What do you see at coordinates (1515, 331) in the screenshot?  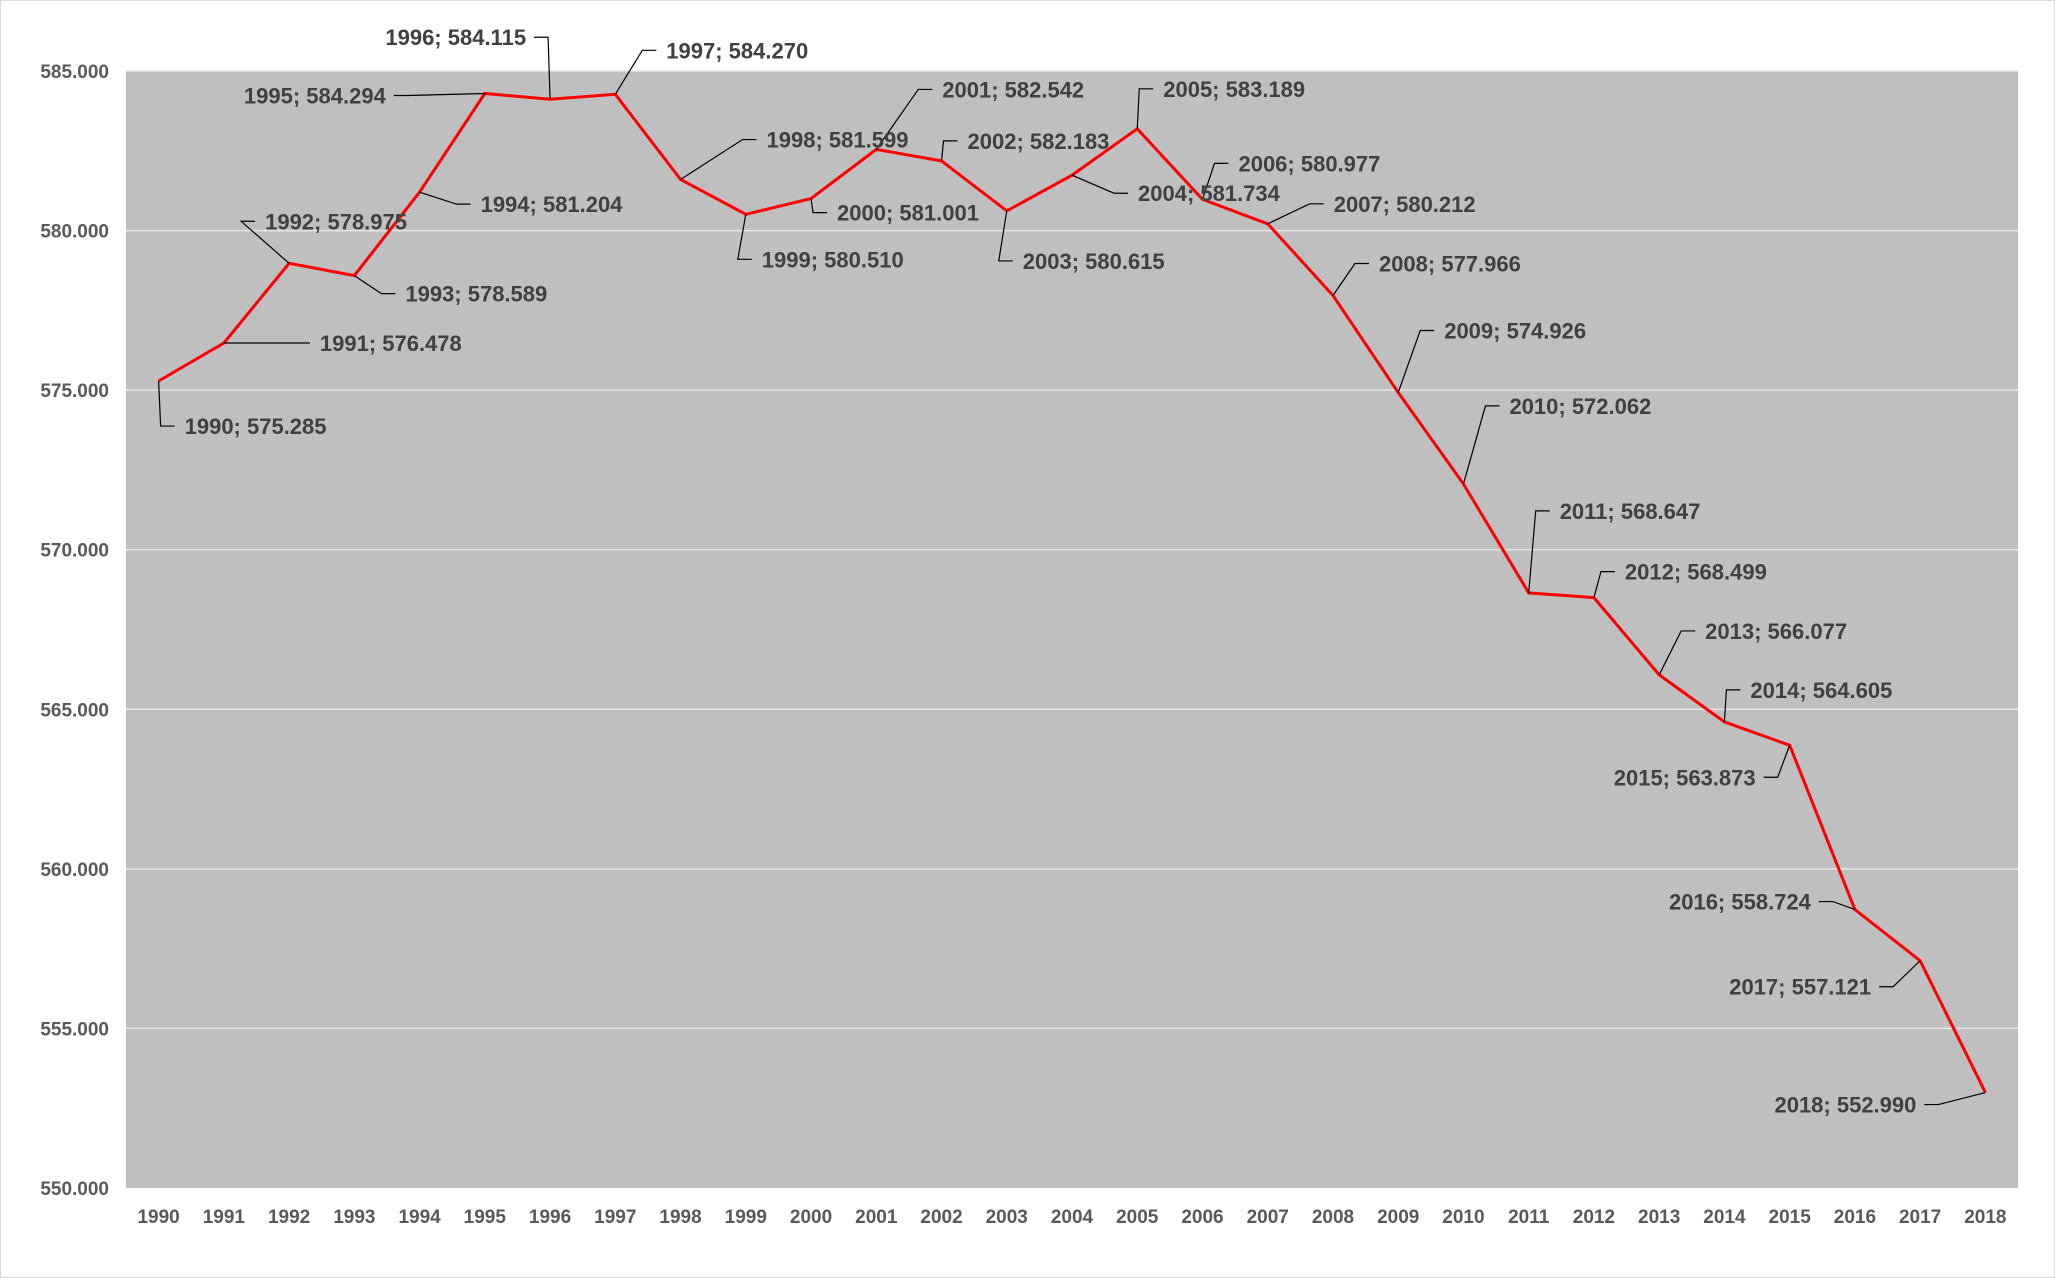 I see `data-label: 2009; 574.926` at bounding box center [1515, 331].